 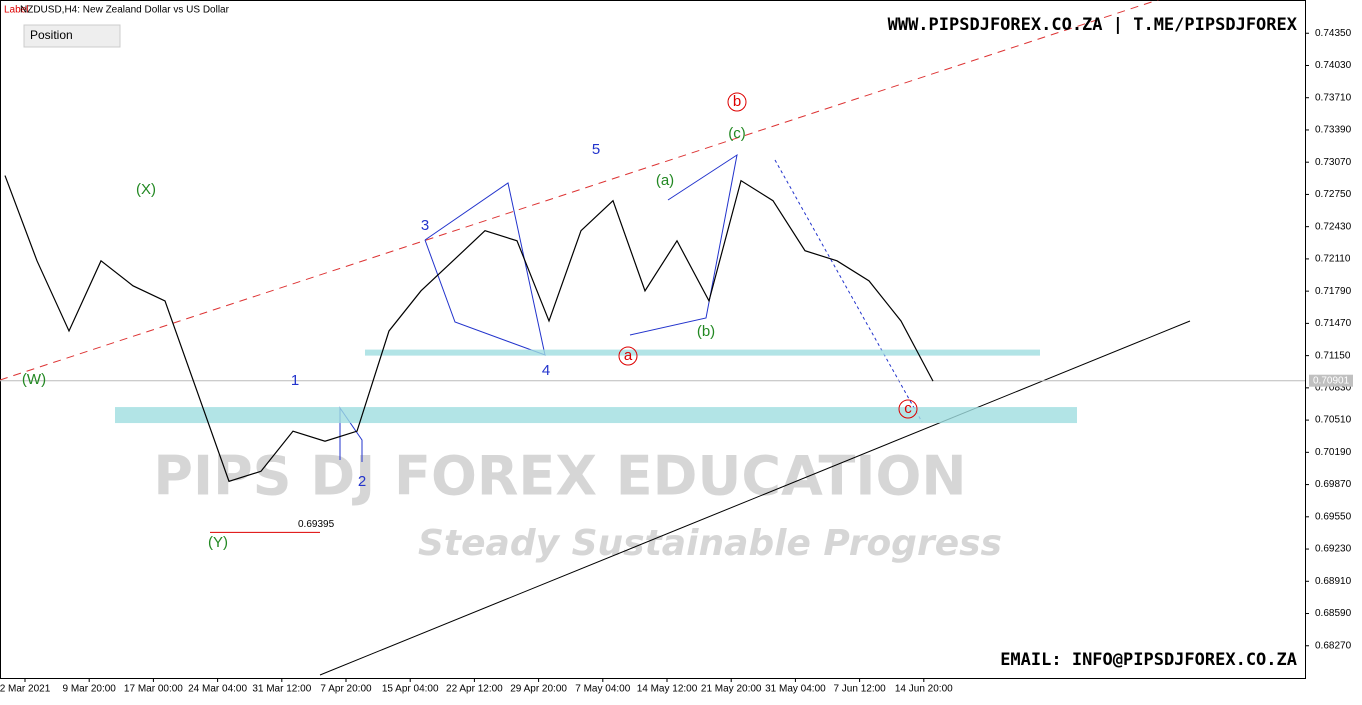 I want to click on wave-label: 2, so click(x=362, y=481).